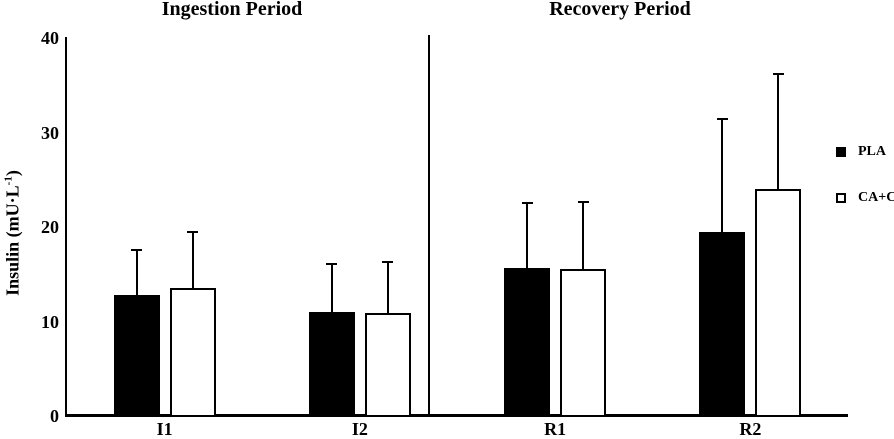 The width and height of the screenshot is (894, 439). What do you see at coordinates (388, 261) in the screenshot?
I see `error-cap-cac-i2` at bounding box center [388, 261].